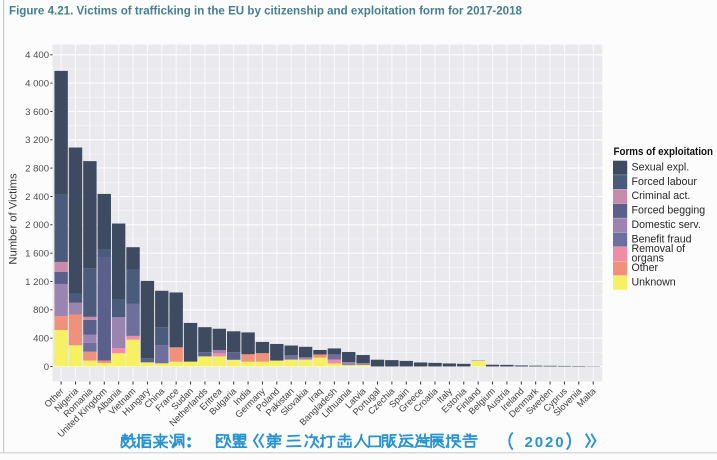 The image size is (717, 460). Describe the element at coordinates (545, 442) in the screenshot. I see `svg-text: 2020` at that location.